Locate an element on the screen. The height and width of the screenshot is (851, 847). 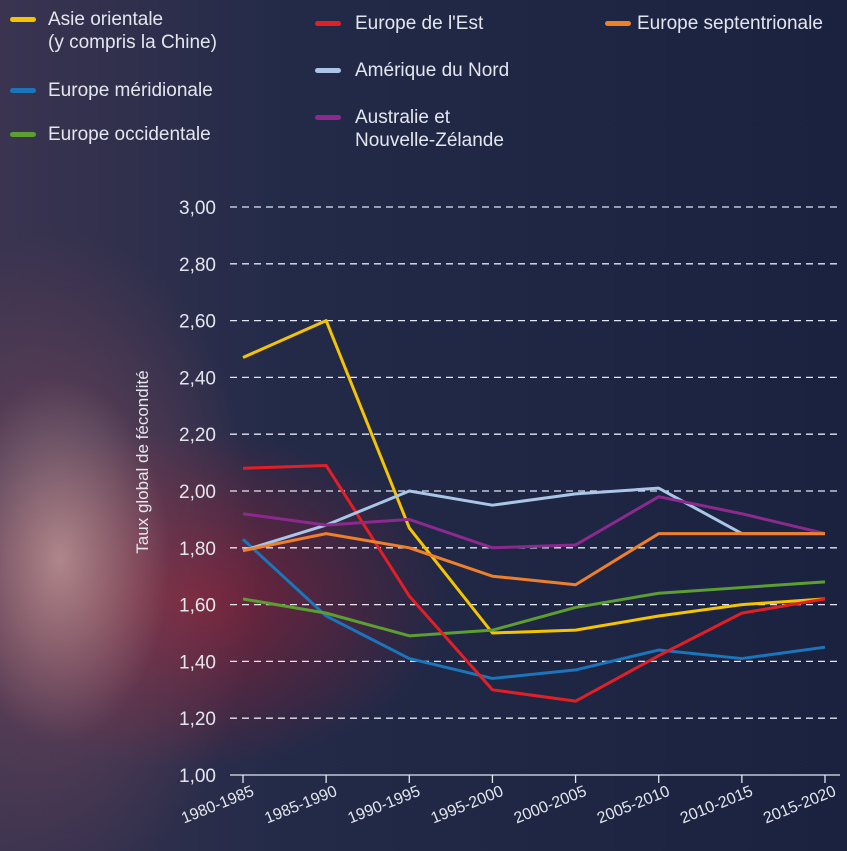
legend-label: Europe septentrionale is located at coordinates (730, 23).